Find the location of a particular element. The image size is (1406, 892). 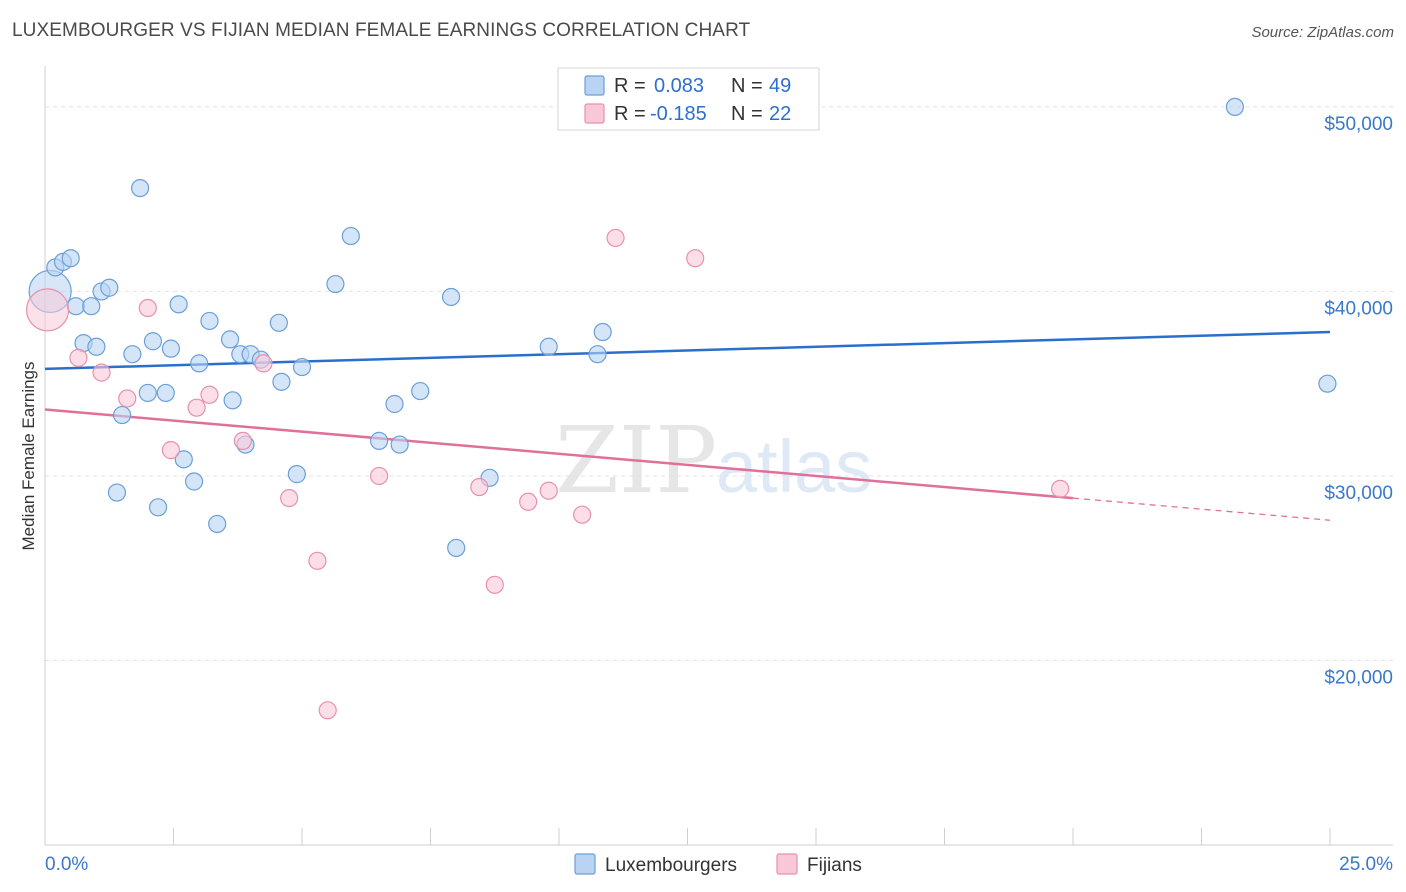

legend-swatch-luxembourgers is located at coordinates (594, 85).